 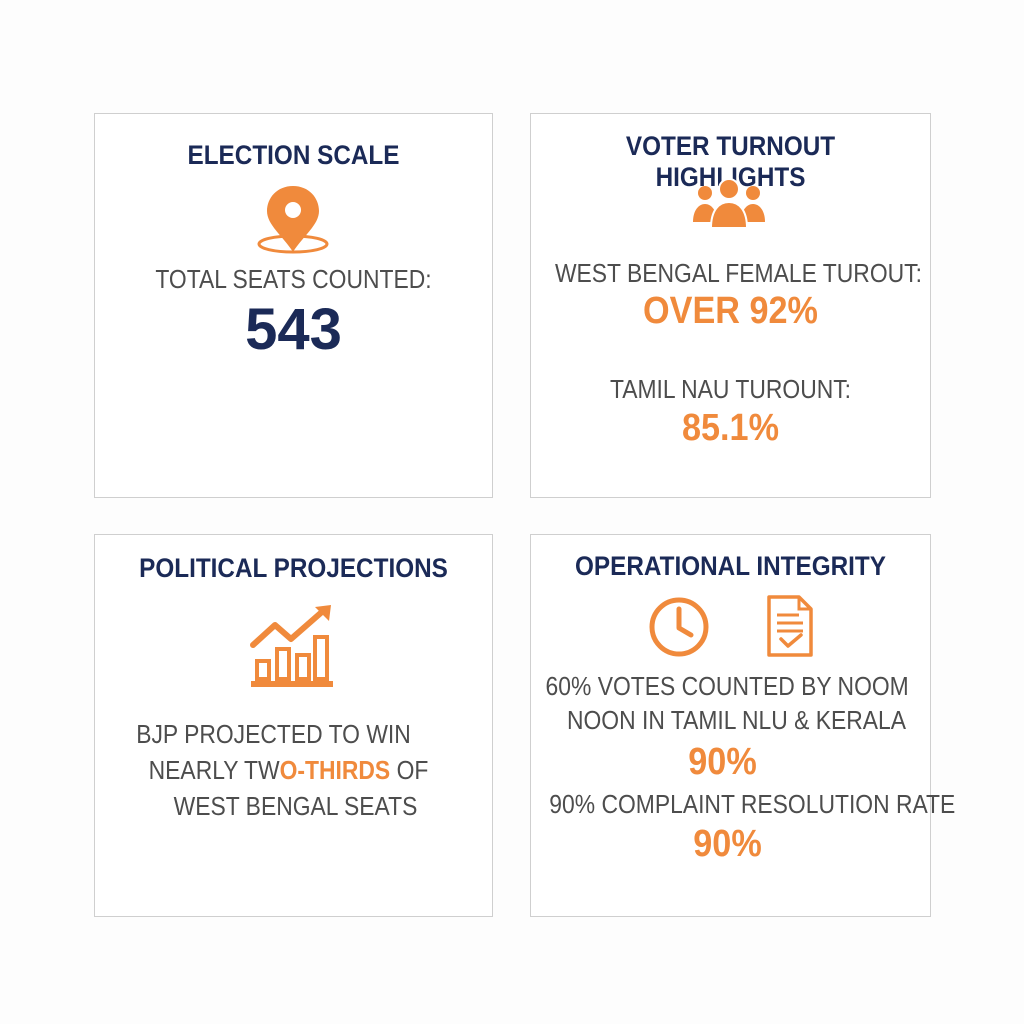 What do you see at coordinates (293, 279) in the screenshot?
I see `total-seats-label: TOTAL SEATS COUNTED:` at bounding box center [293, 279].